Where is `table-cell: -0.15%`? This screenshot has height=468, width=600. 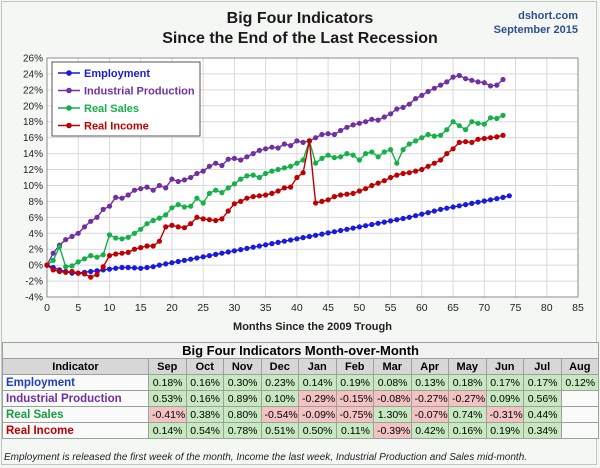
table-cell: -0.15% is located at coordinates (354, 398).